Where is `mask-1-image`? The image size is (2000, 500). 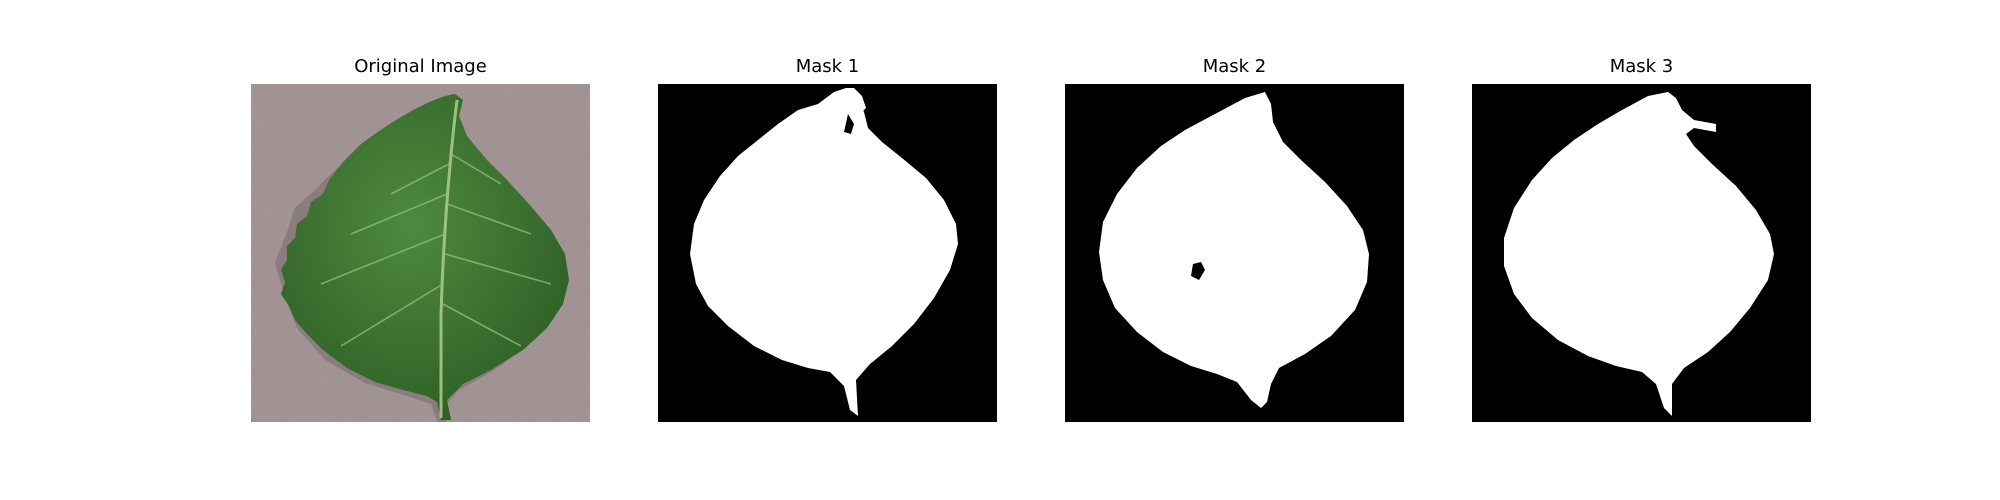 mask-1-image is located at coordinates (827, 253).